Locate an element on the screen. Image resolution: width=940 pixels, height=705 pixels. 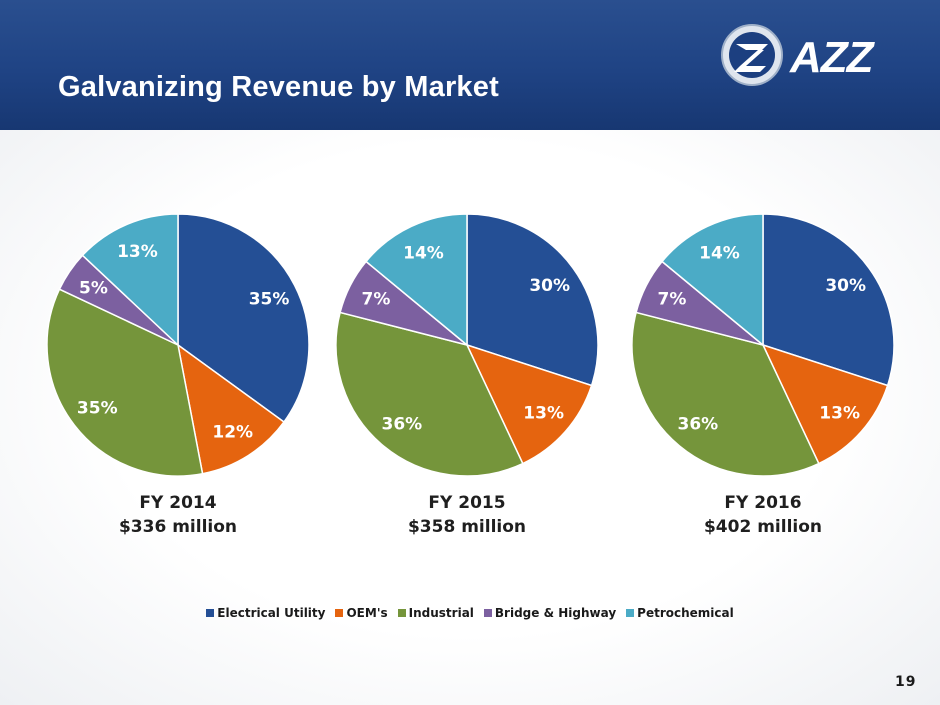
pie-revenue-label: $402 million is located at coordinates (763, 527).